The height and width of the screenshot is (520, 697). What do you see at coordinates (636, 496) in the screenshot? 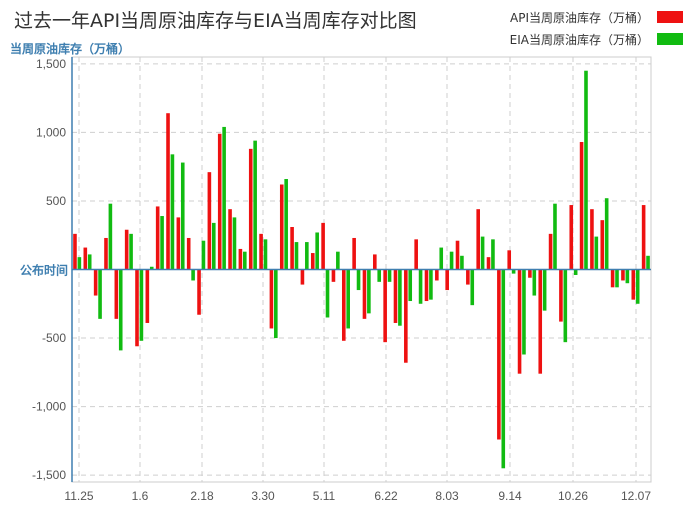
I see `x-tick-label: 12.07` at bounding box center [636, 496].